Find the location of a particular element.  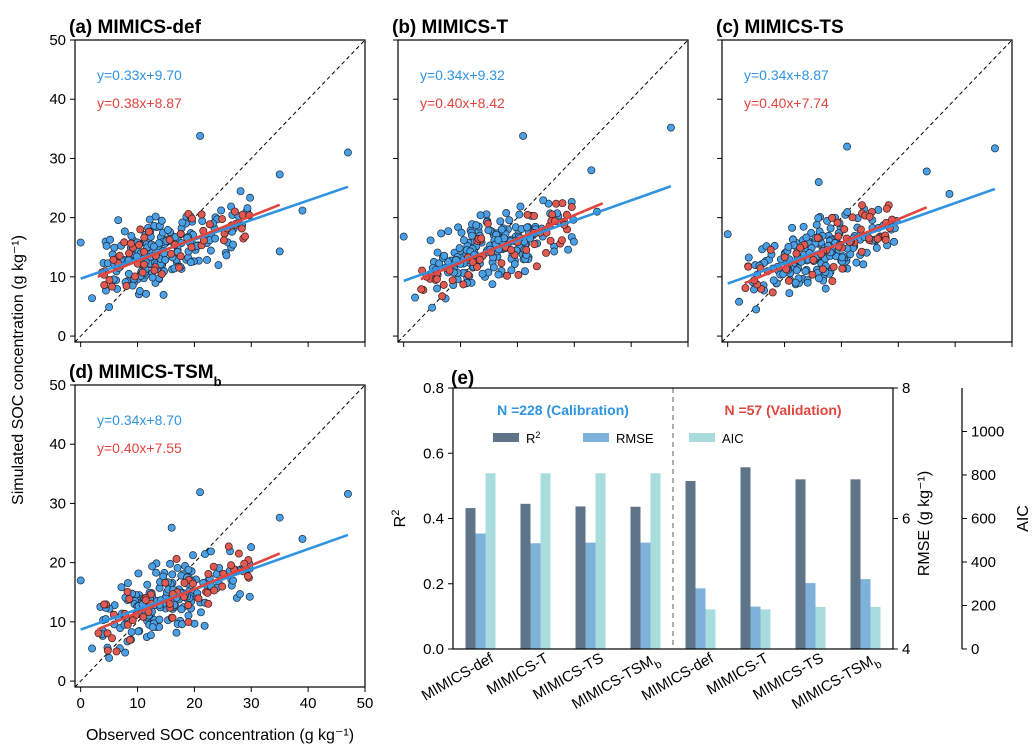

r2-axis-tick-label: 0.4 is located at coordinates (433, 519).